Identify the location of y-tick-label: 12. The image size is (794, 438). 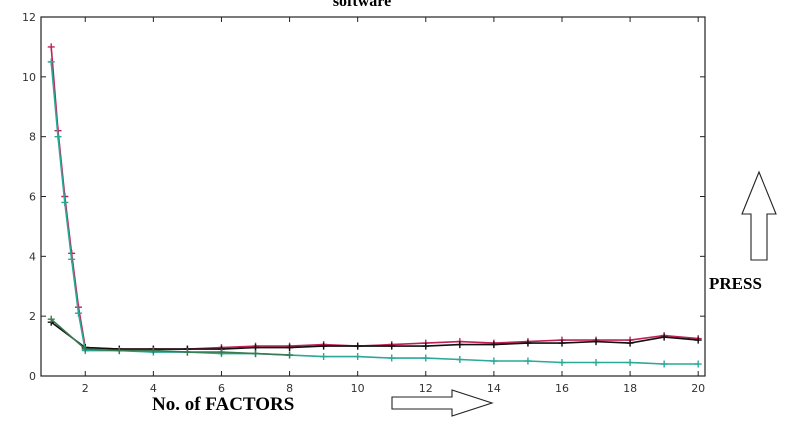
(29, 17).